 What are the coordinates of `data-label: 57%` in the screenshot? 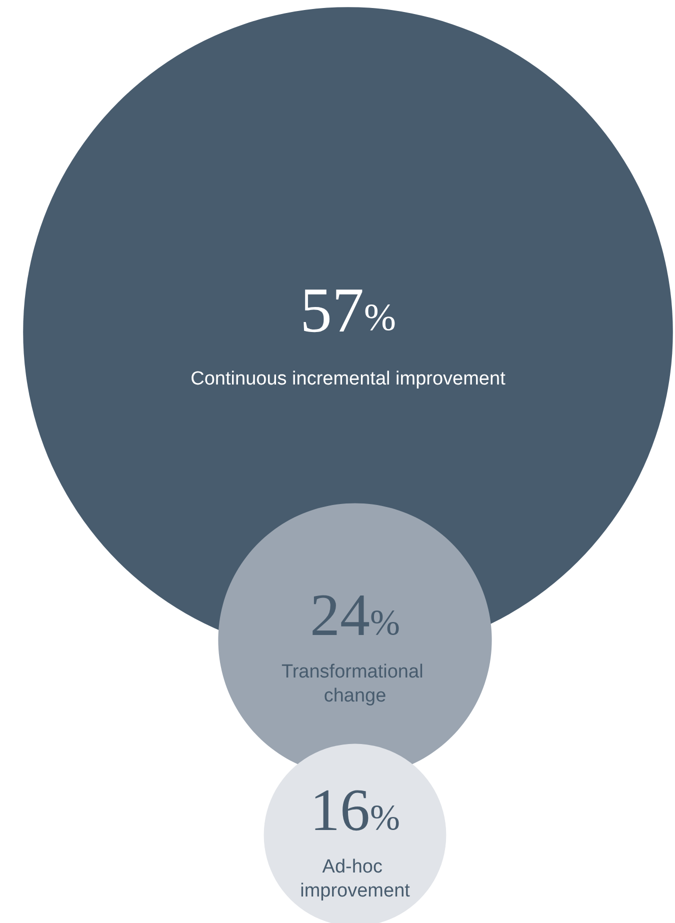 It's located at (348, 310).